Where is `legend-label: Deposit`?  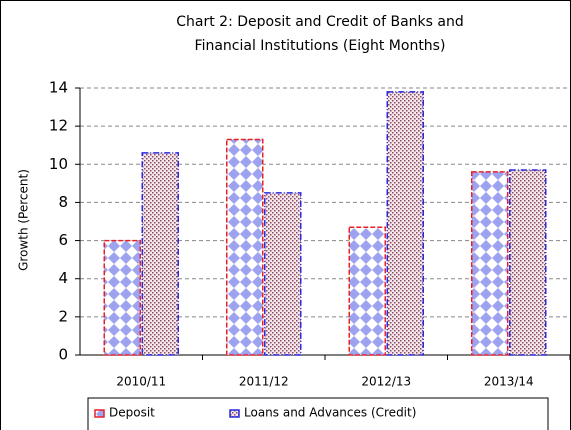 legend-label: Deposit is located at coordinates (132, 413).